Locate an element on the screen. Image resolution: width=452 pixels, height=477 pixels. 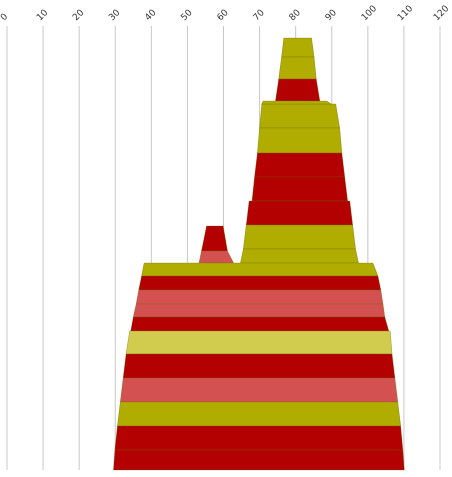
x-tick-label: 30 is located at coordinates (114, 15).